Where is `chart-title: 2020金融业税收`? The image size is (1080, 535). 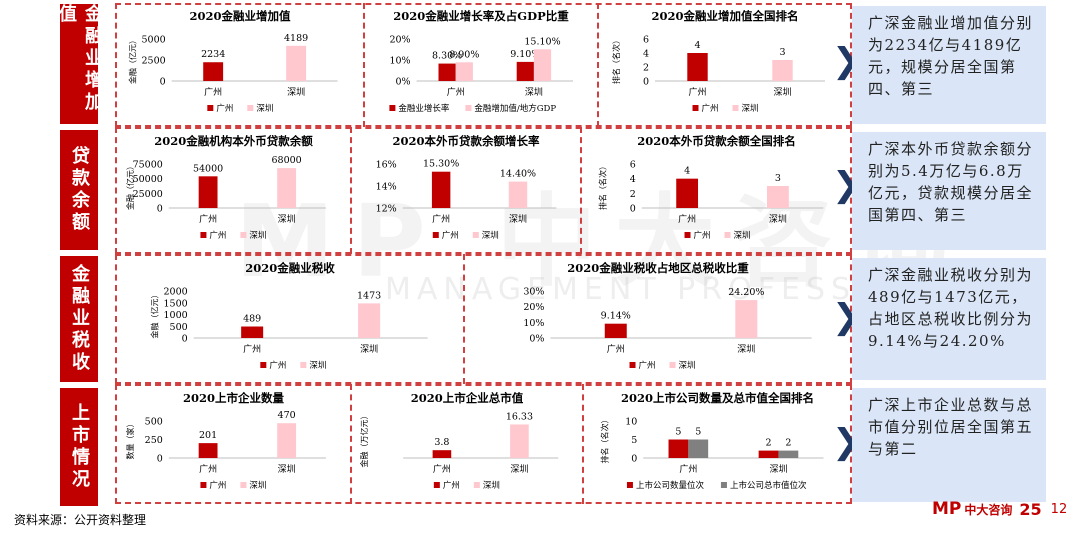 chart-title: 2020金融业税收 is located at coordinates (290, 268).